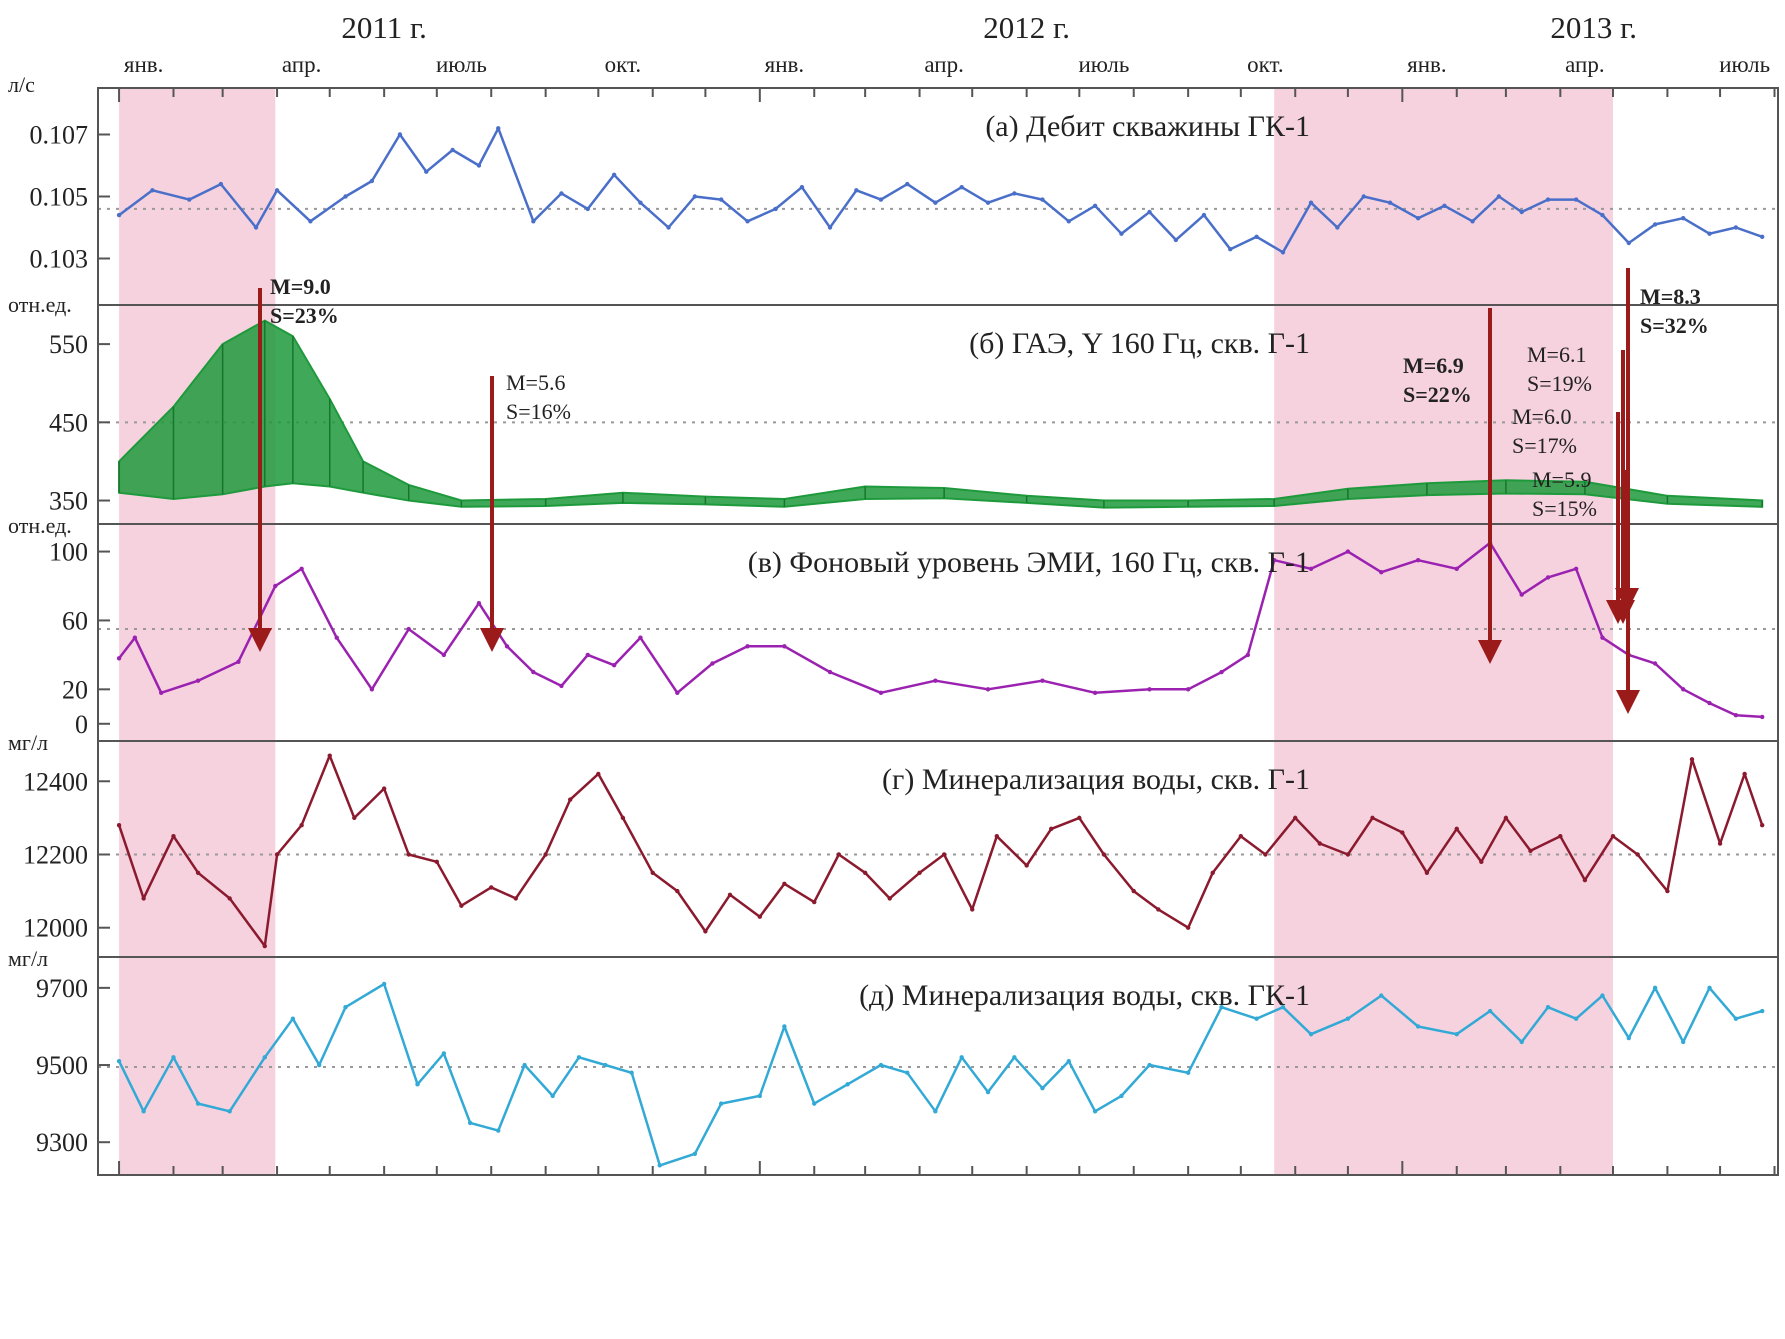 This screenshot has width=1785, height=1339. What do you see at coordinates (59, 135) in the screenshot?
I see `y-tick-label: 0.107` at bounding box center [59, 135].